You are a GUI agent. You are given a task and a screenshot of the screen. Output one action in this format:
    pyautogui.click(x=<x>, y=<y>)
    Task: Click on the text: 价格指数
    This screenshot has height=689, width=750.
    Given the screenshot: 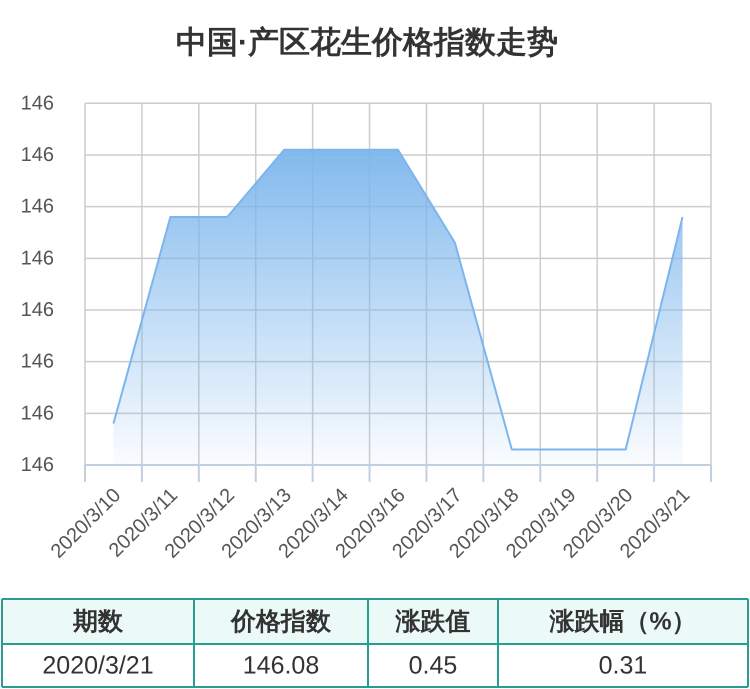 What is the action you would take?
    pyautogui.click(x=281, y=622)
    